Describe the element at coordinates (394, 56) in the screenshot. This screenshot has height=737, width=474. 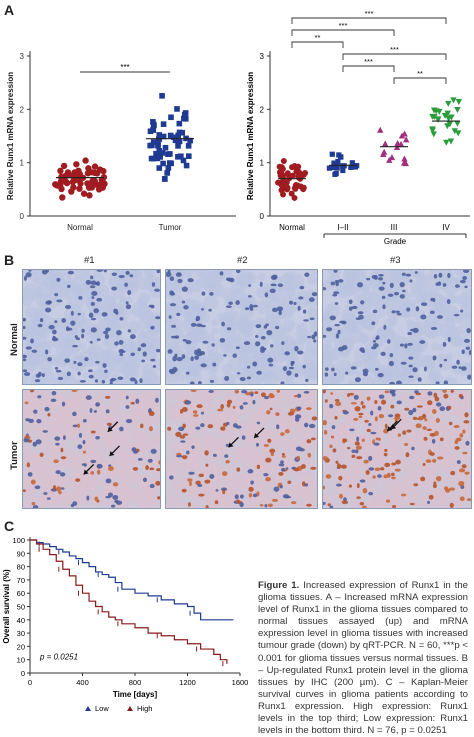
I see `sig-bracket` at that location.